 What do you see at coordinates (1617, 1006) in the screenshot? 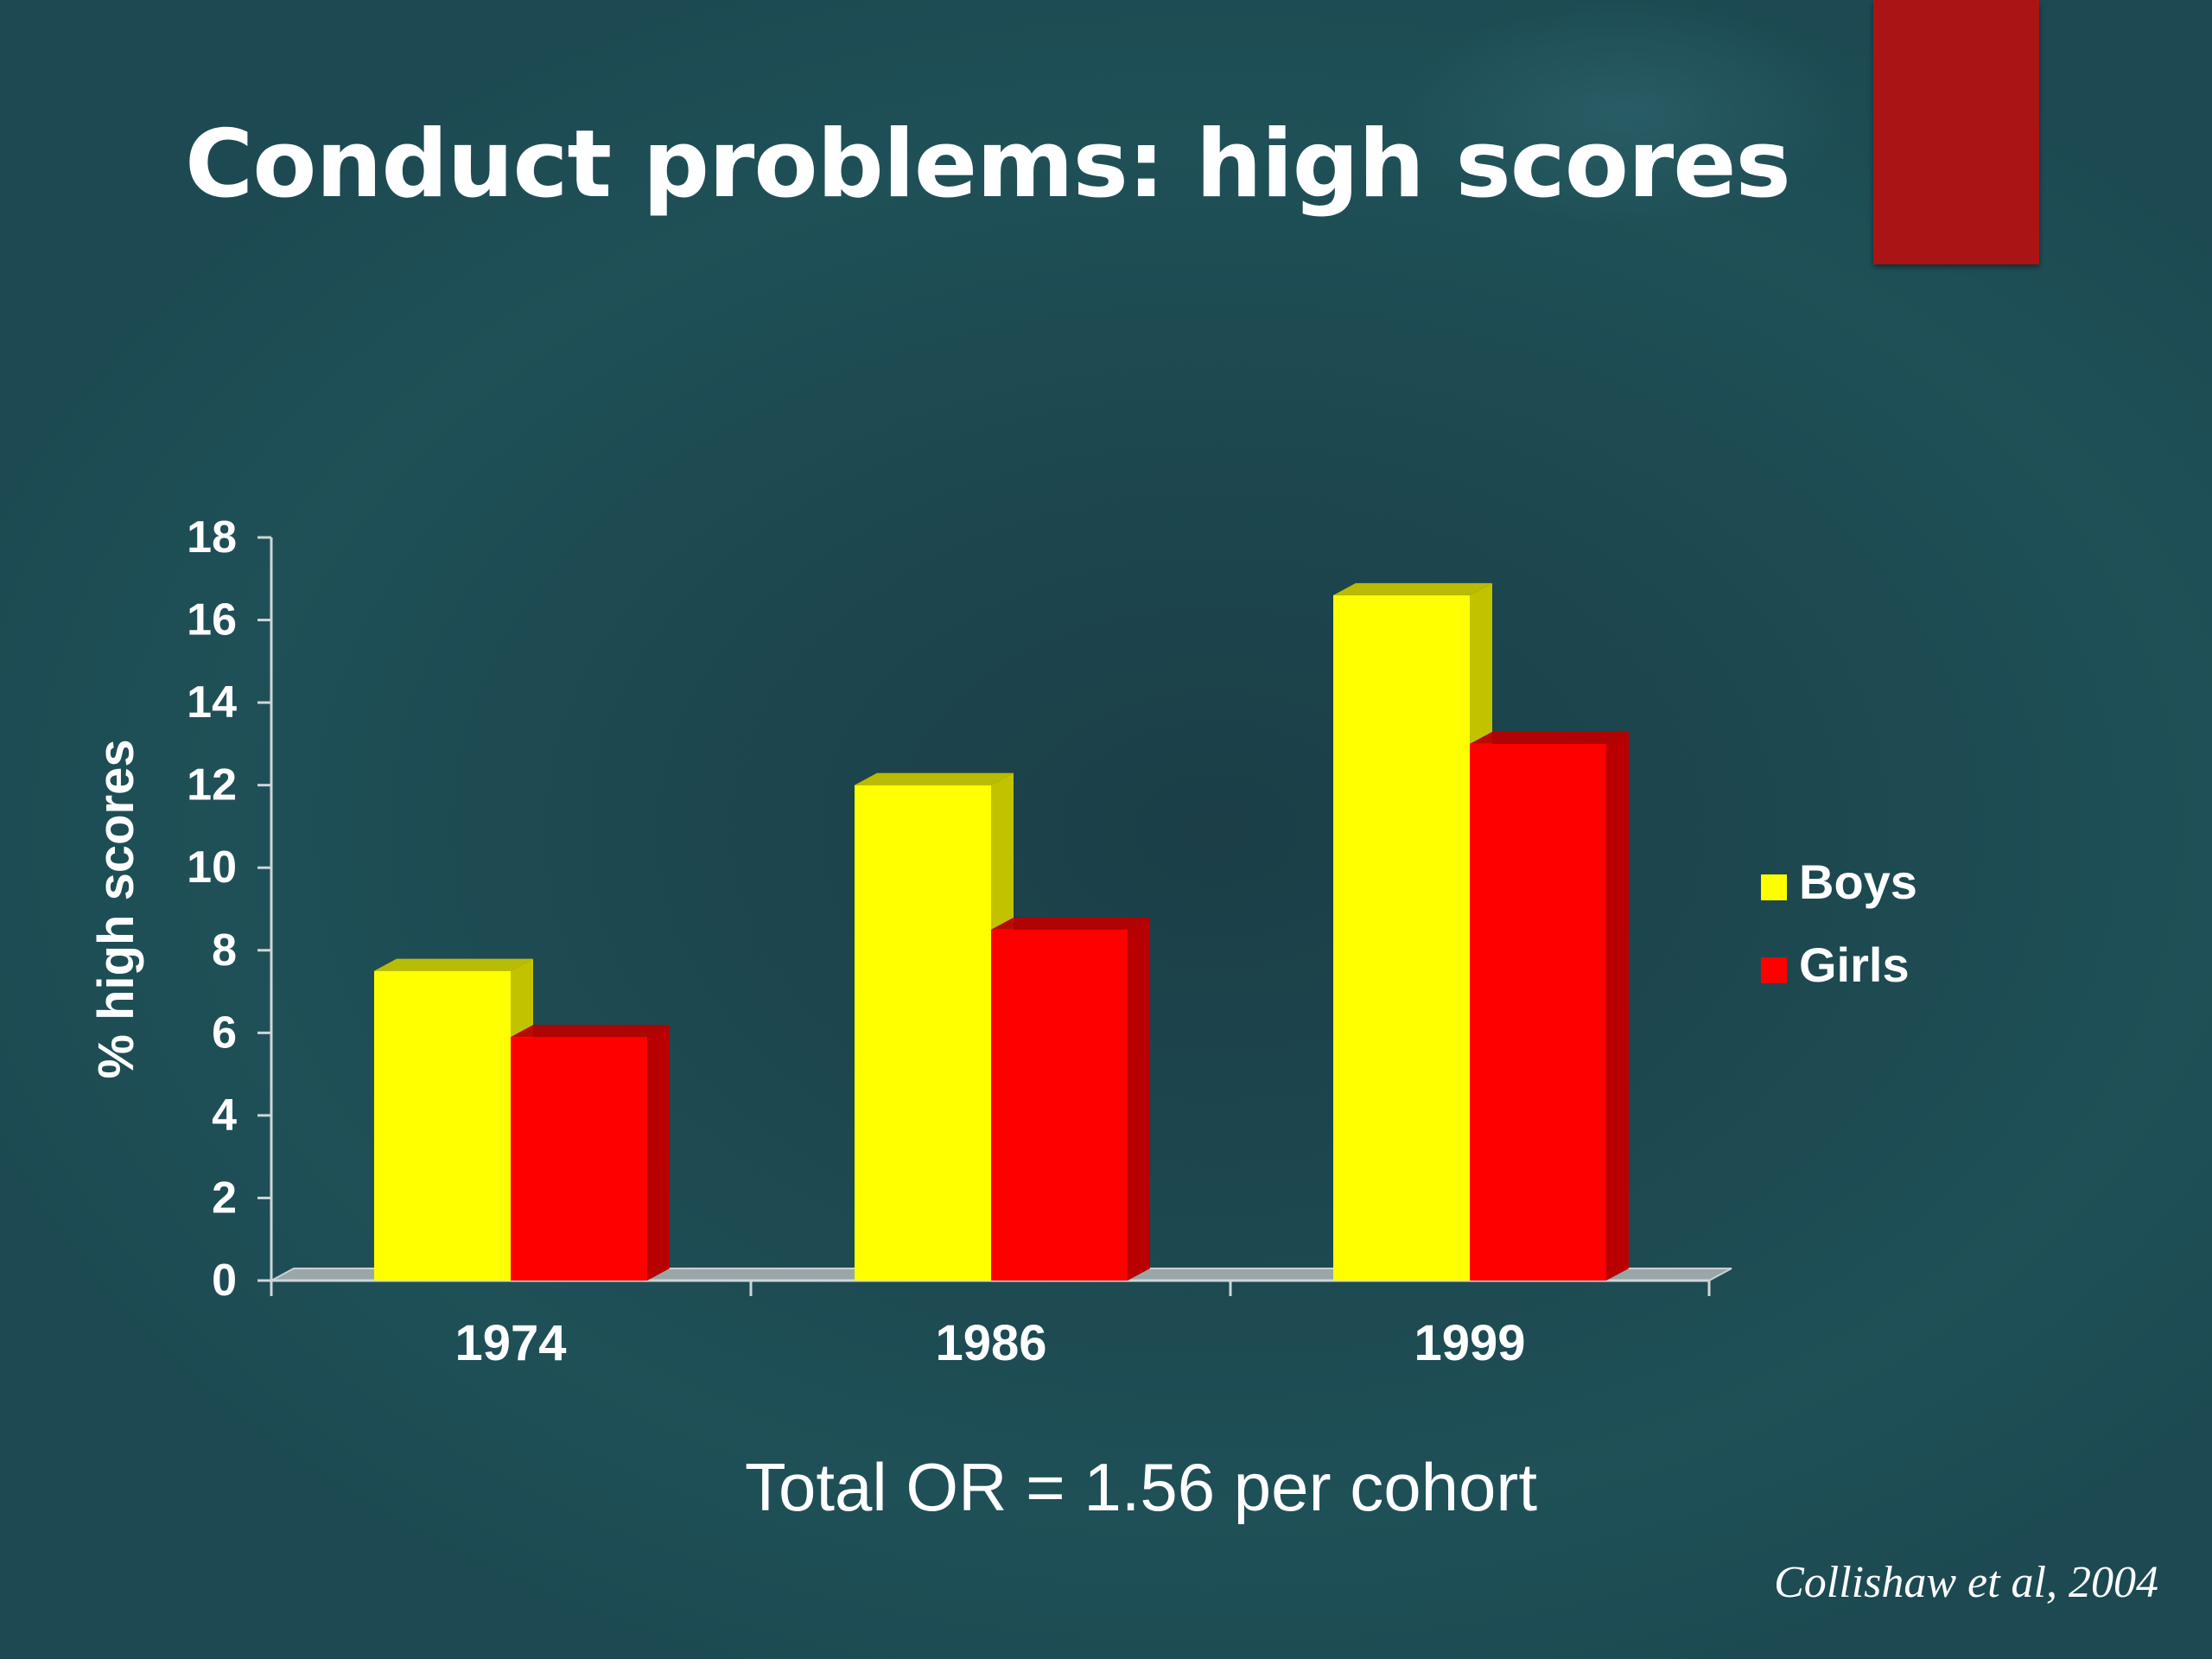
I see `bar-side-girls-1999` at bounding box center [1617, 1006].